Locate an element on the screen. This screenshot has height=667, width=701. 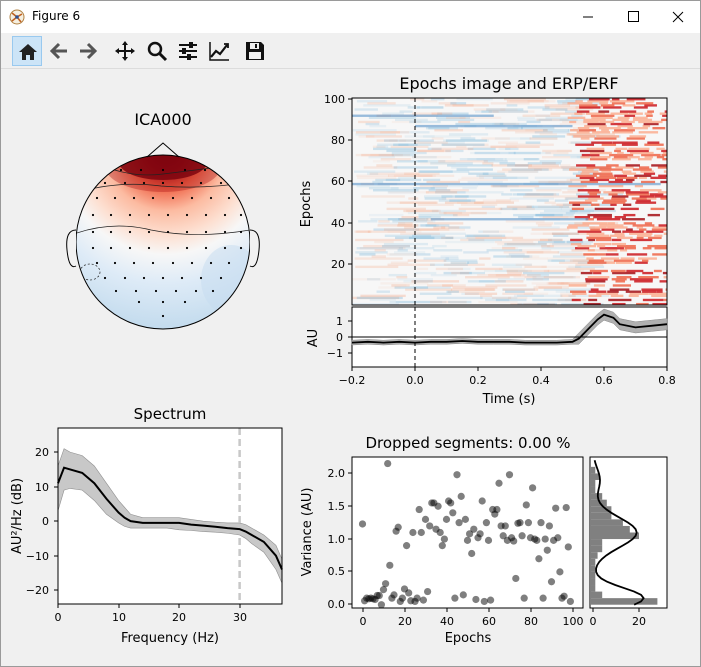
back-button is located at coordinates (59, 51).